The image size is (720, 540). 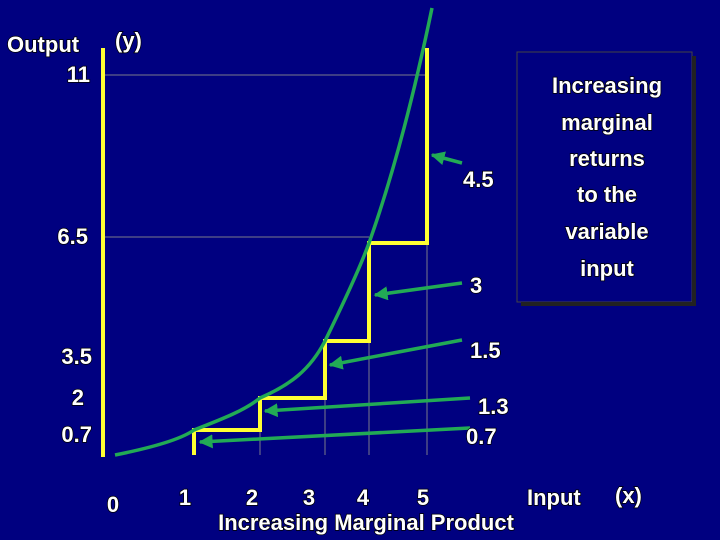 I want to click on y-tick-label: 2, so click(x=78, y=397).